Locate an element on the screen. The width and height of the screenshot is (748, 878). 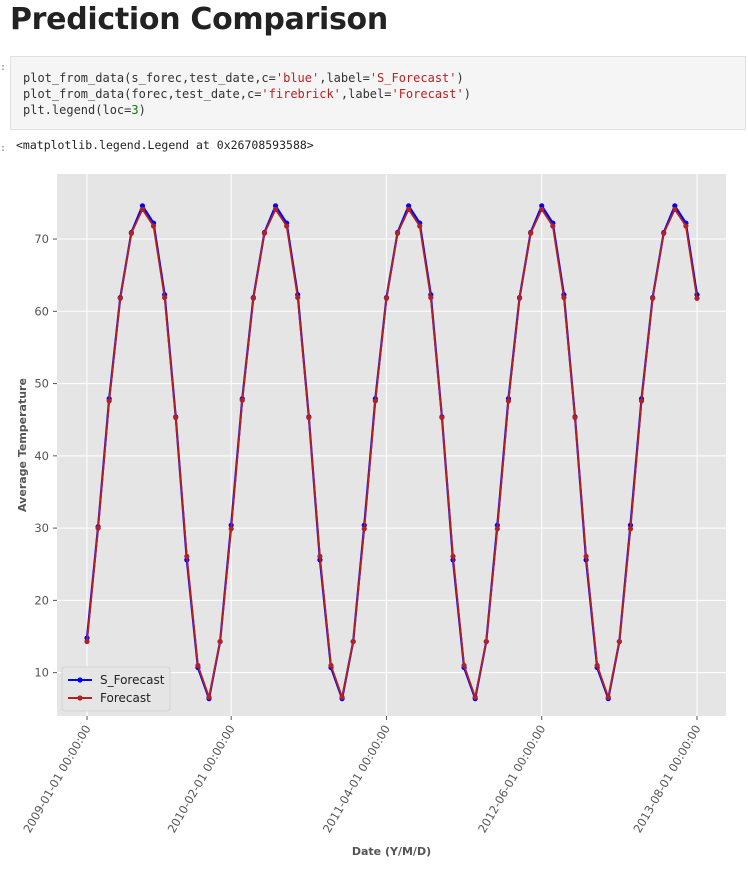
code-token: 'Forecast' is located at coordinates (427, 94).